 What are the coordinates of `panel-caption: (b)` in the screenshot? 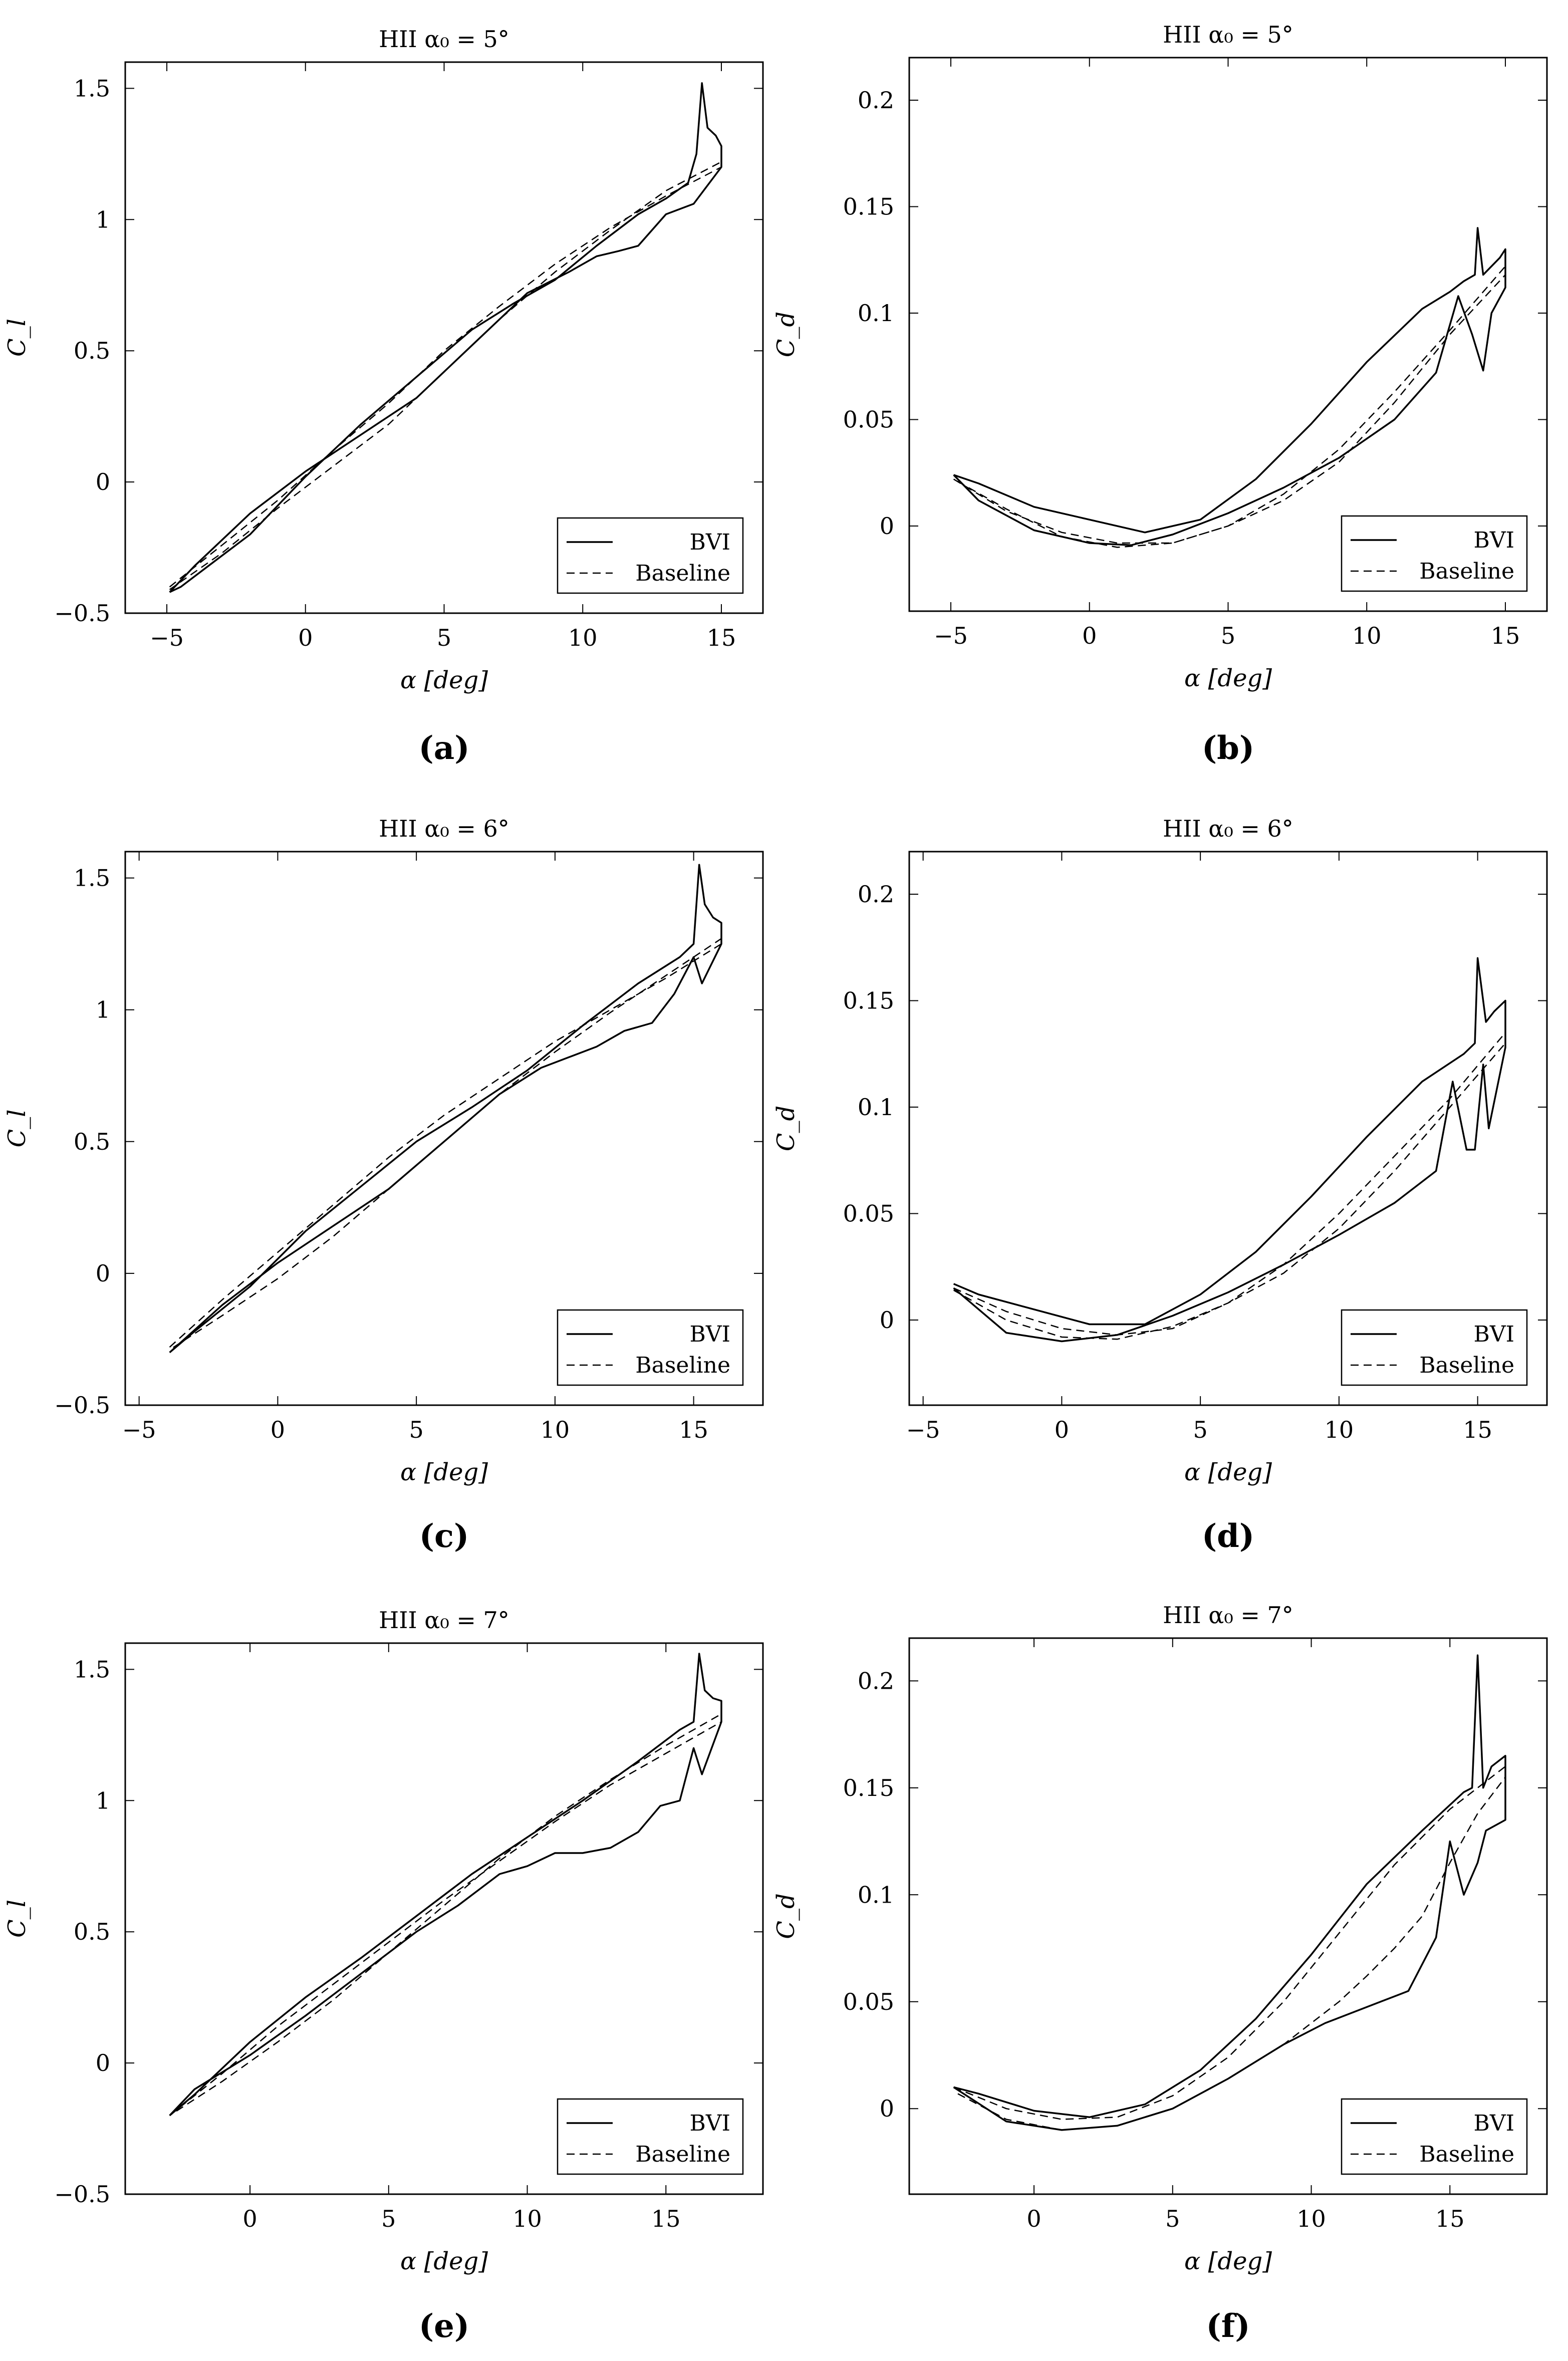 It's located at (1228, 748).